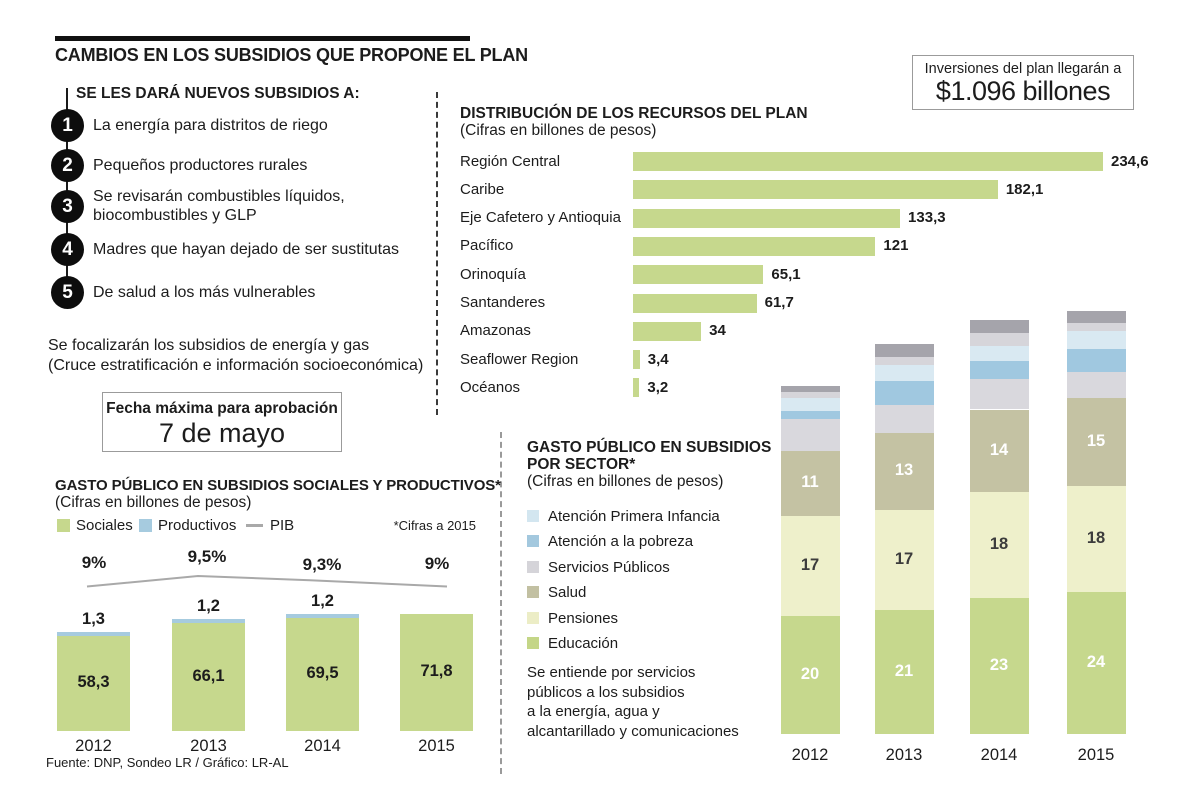 This screenshot has width=1200, height=807. I want to click on sector-segment-value-label: 13, so click(904, 470).